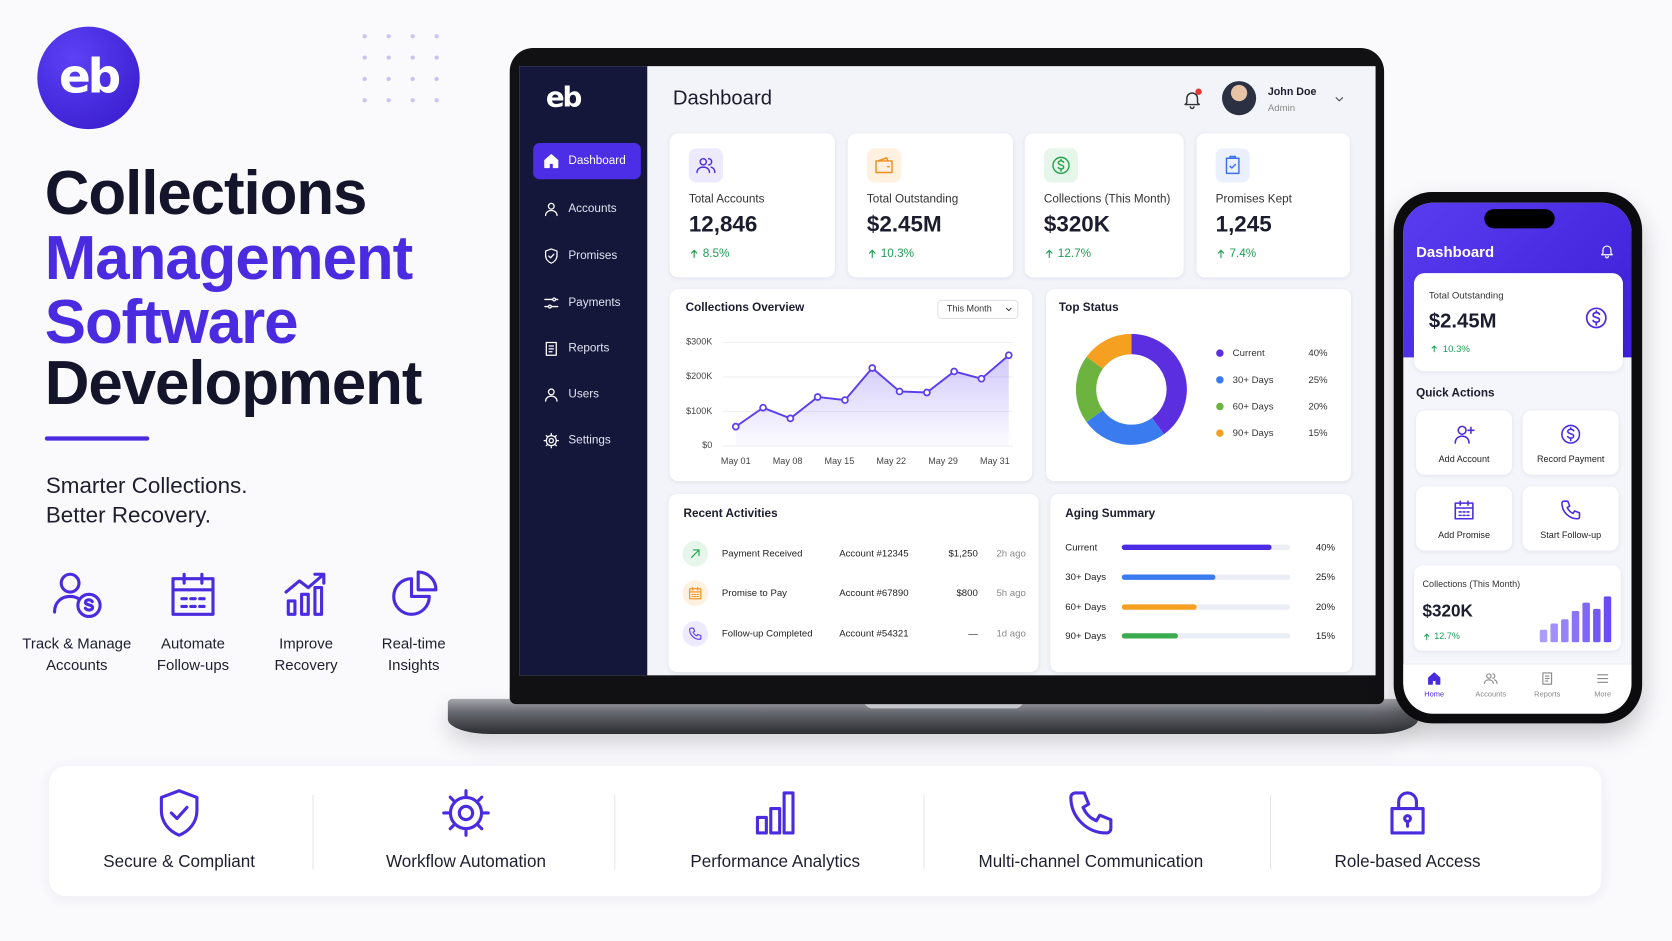 Image resolution: width=1672 pixels, height=941 pixels. Describe the element at coordinates (1471, 584) in the screenshot. I see `phone-card-label: Collections (This Month)` at that location.